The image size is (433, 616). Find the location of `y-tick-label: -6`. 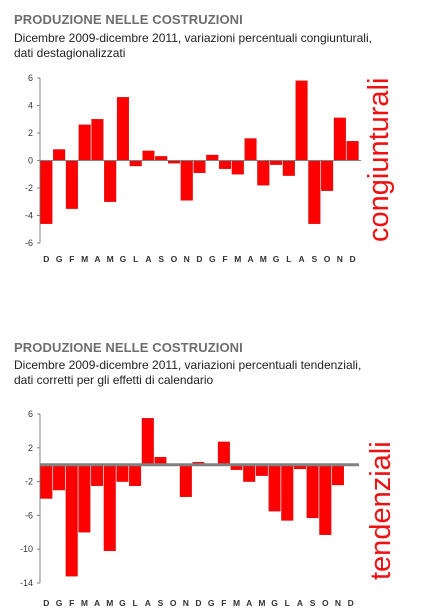

y-tick-label: -6 is located at coordinates (29, 515).